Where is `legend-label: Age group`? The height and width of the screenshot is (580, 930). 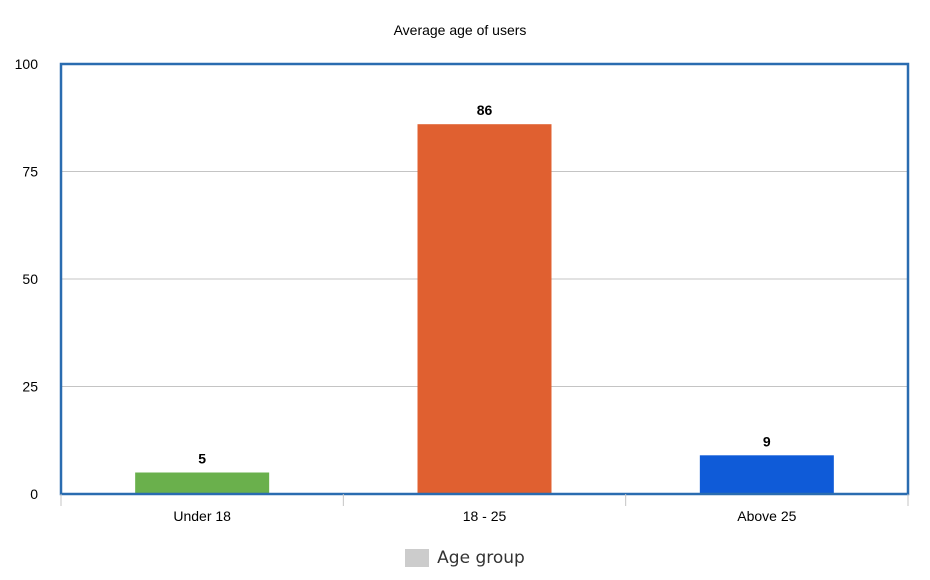
legend-label: Age group is located at coordinates (481, 558).